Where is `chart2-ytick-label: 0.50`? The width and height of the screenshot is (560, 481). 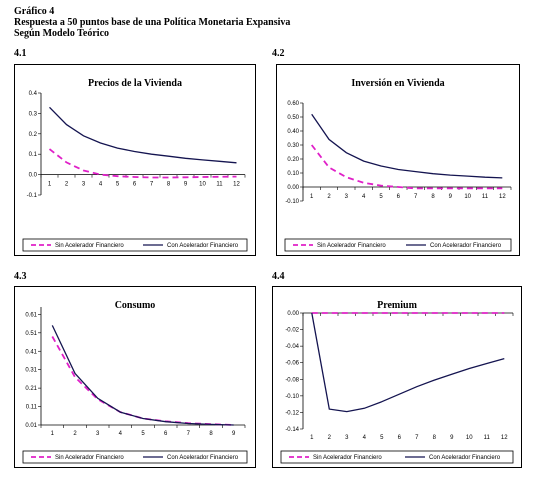 chart2-ytick-label: 0.50 is located at coordinates (293, 118).